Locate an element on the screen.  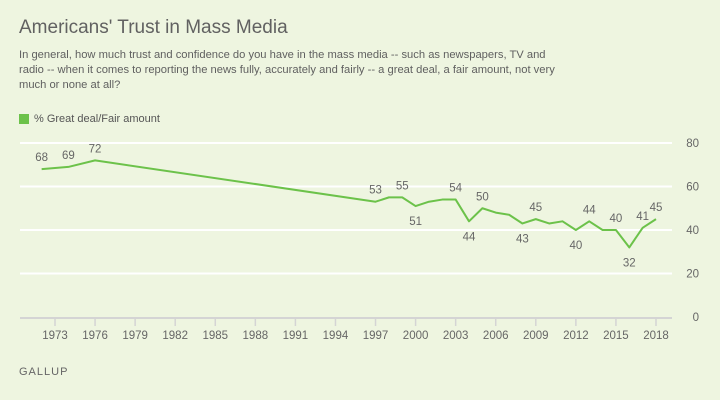
y-tick-label: 40 is located at coordinates (692, 231).